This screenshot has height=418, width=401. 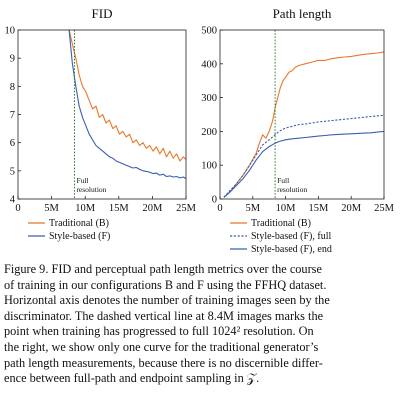 What do you see at coordinates (12, 171) in the screenshot?
I see `y-tick-label: 5` at bounding box center [12, 171].